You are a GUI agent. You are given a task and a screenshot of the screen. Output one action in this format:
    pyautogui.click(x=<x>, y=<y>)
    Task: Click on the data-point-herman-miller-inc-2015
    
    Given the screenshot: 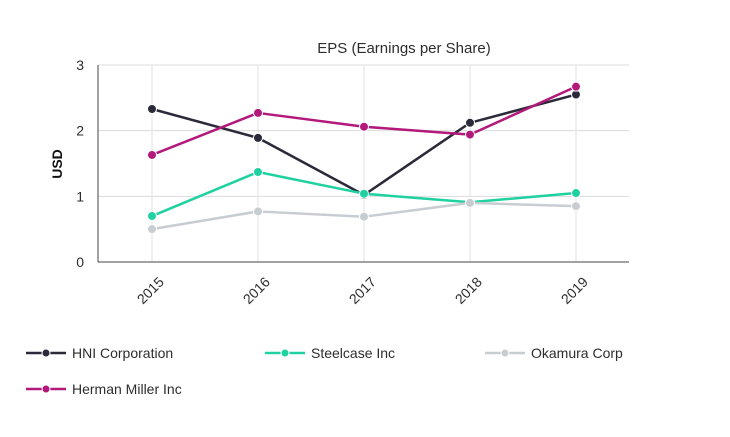 What is the action you would take?
    pyautogui.click(x=152, y=154)
    